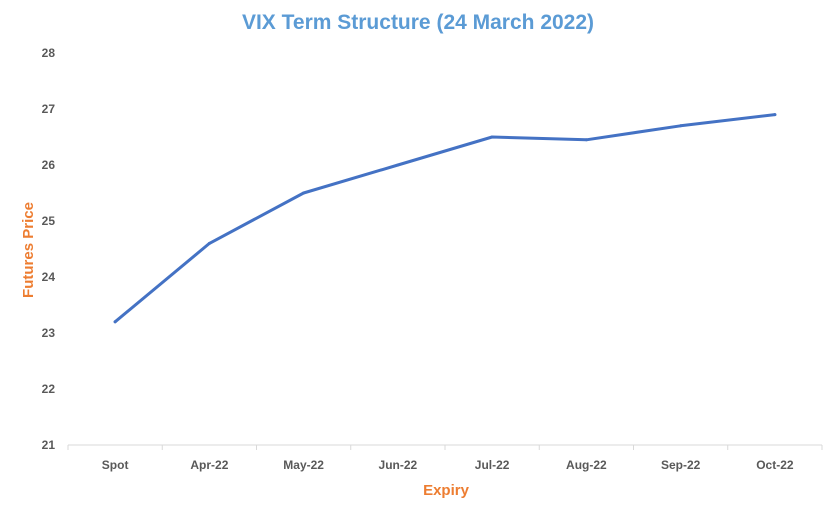  What do you see at coordinates (49, 445) in the screenshot?
I see `y-tick-label: 21` at bounding box center [49, 445].